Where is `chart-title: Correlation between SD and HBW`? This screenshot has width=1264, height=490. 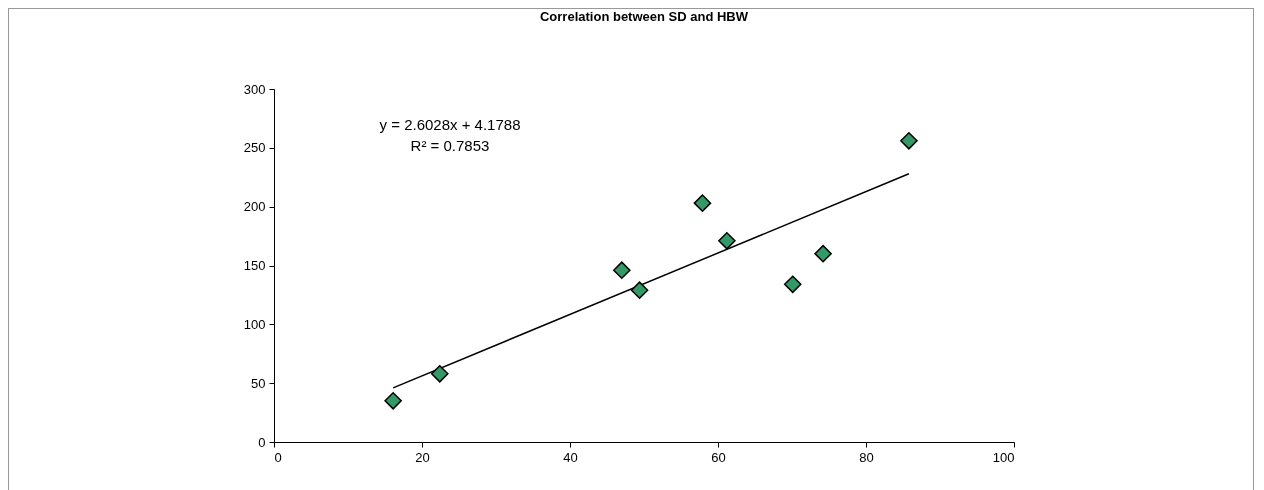
chart-title: Correlation between SD and HBW is located at coordinates (644, 16).